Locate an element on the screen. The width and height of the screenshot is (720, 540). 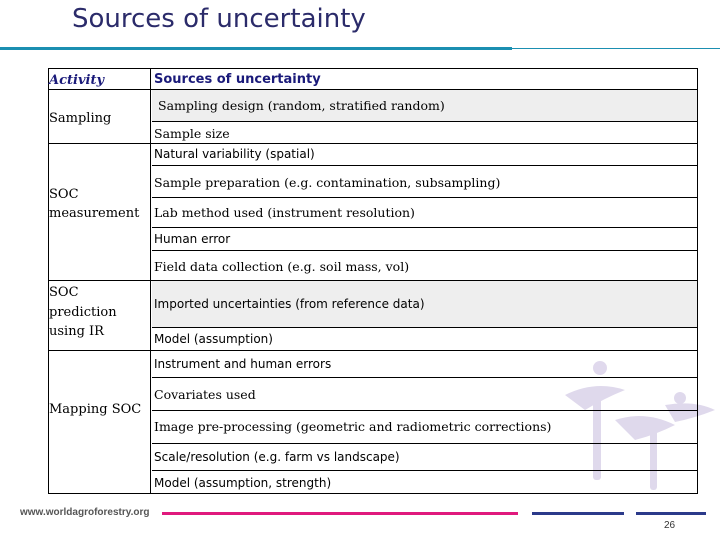
source-item: Model (assumption) is located at coordinates (213, 339).